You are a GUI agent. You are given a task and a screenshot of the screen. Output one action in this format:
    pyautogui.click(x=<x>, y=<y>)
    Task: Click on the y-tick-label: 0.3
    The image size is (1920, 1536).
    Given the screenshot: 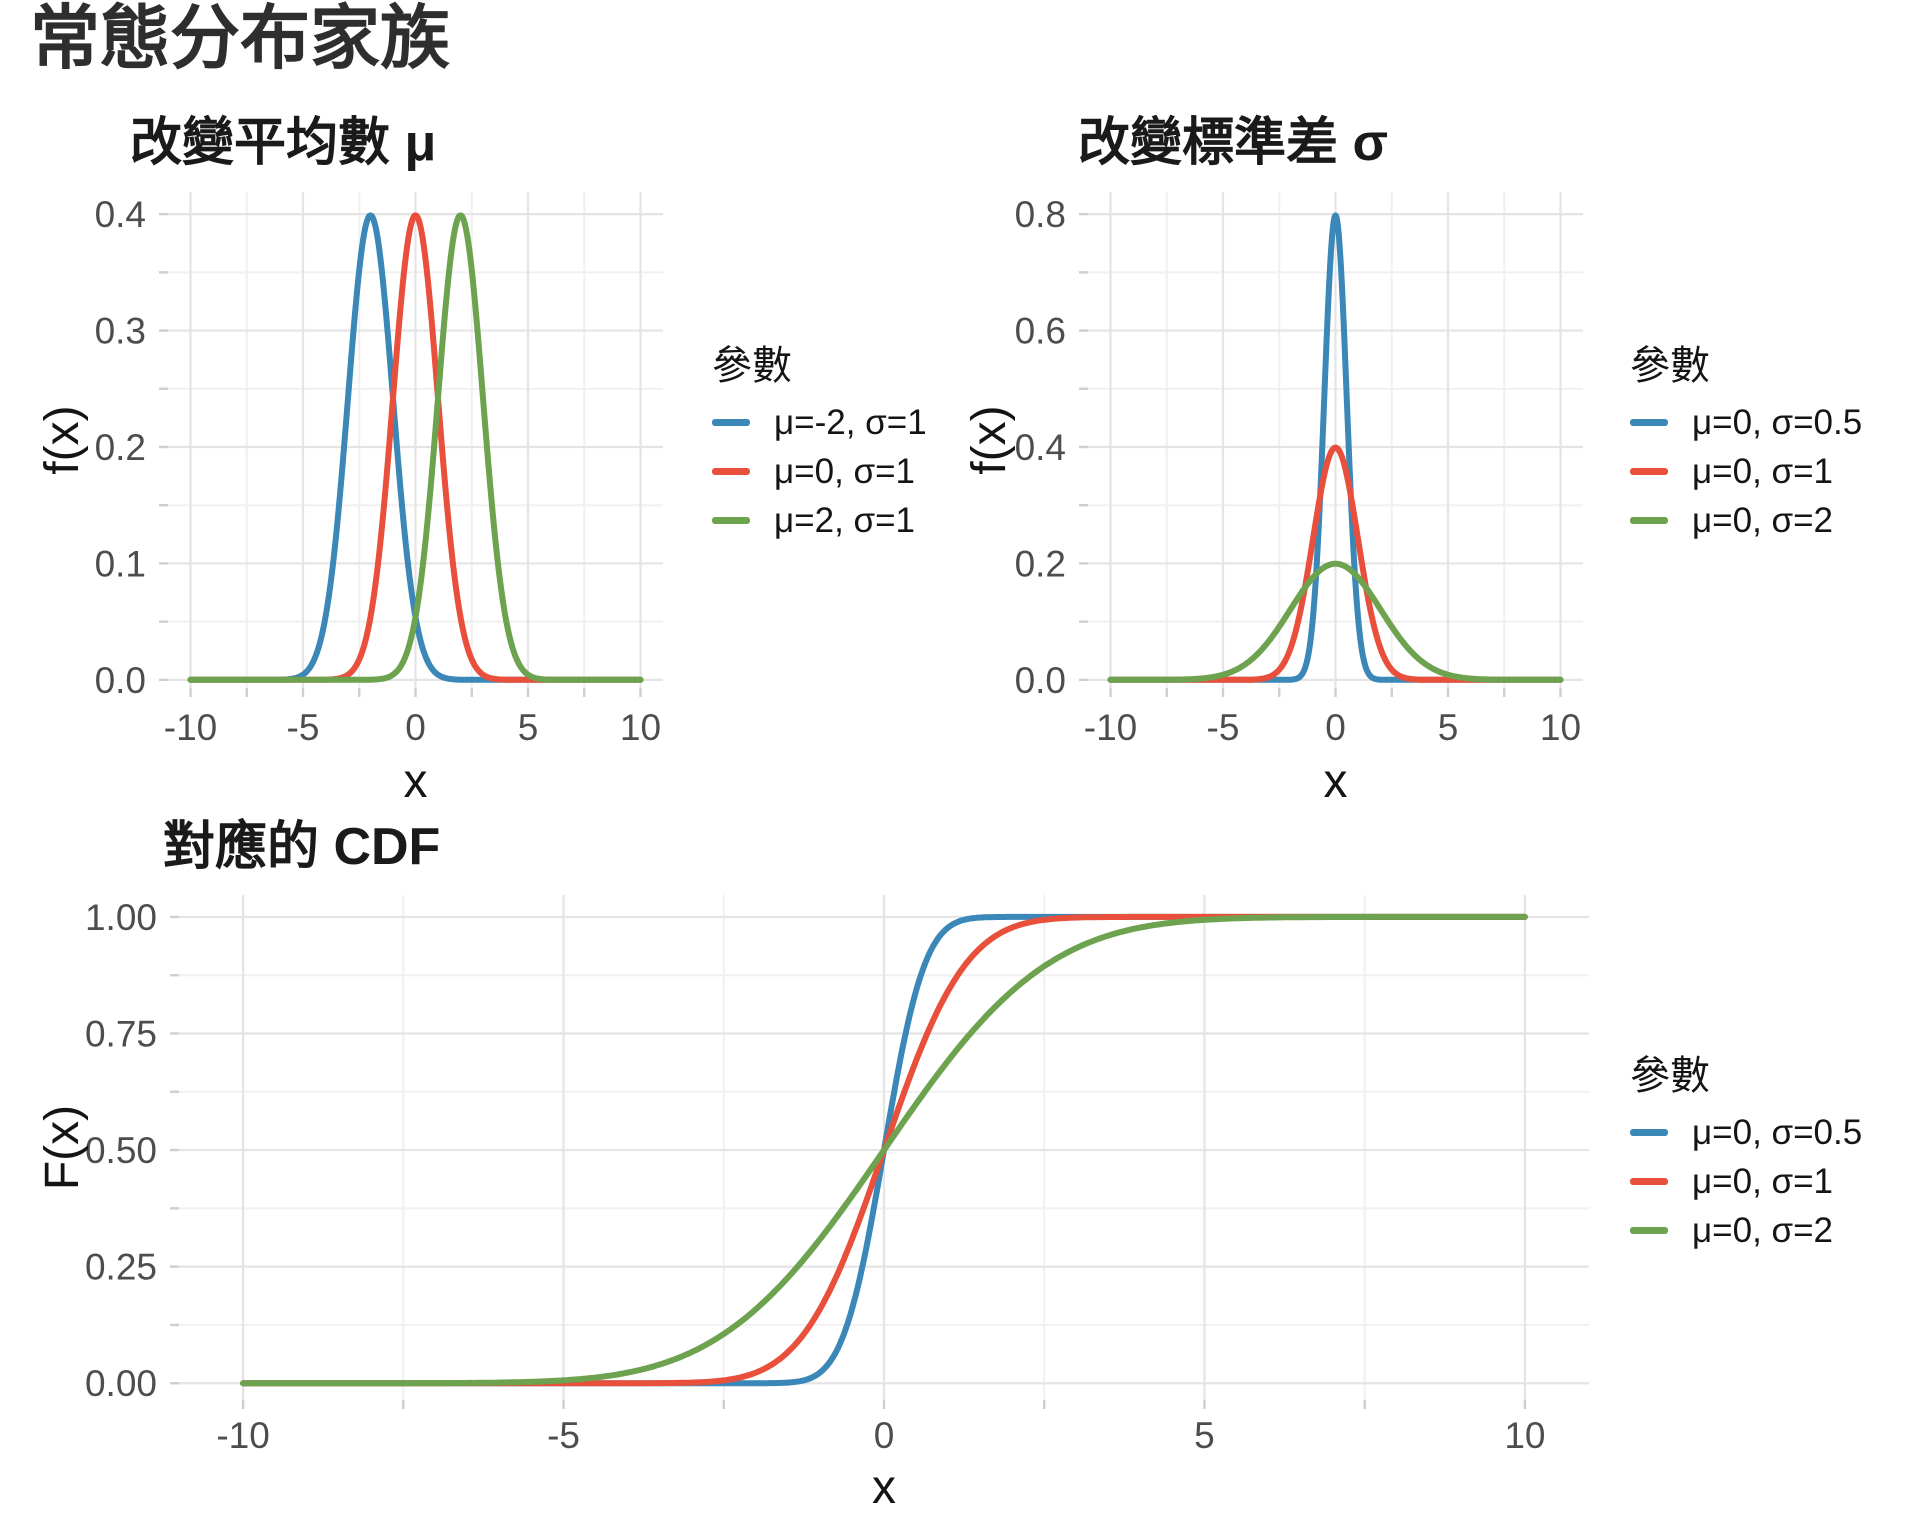 What is the action you would take?
    pyautogui.click(x=120, y=331)
    